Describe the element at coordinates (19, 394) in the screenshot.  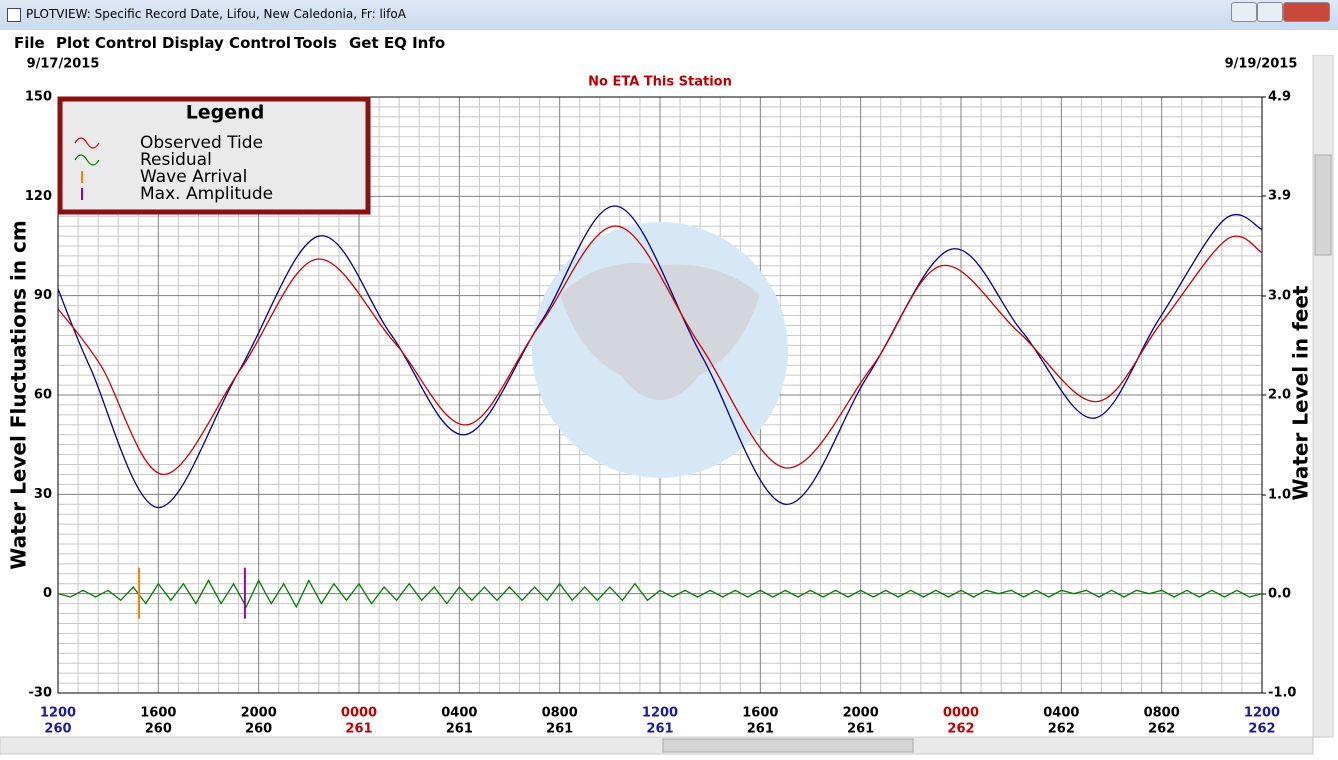
I see `y-axis-label: Water Level Fluctuations in cm` at that location.